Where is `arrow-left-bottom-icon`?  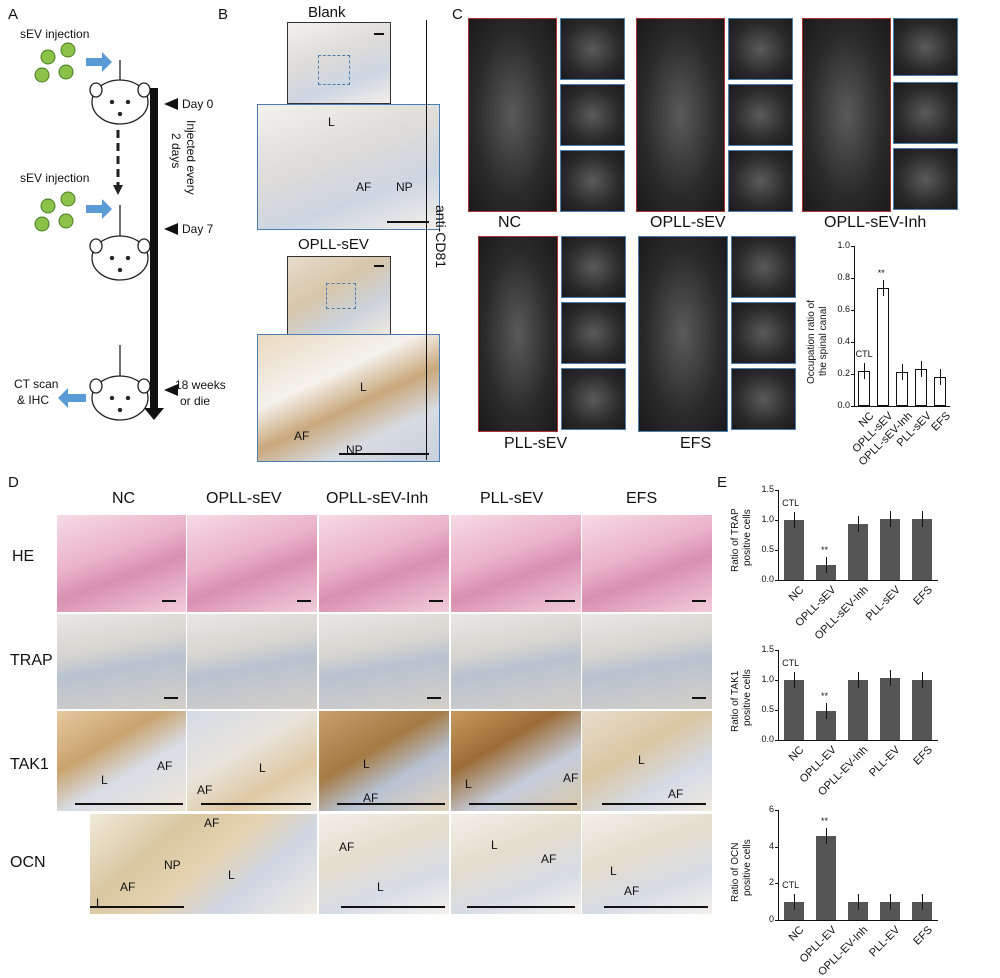
arrow-left-bottom-icon is located at coordinates (72, 398).